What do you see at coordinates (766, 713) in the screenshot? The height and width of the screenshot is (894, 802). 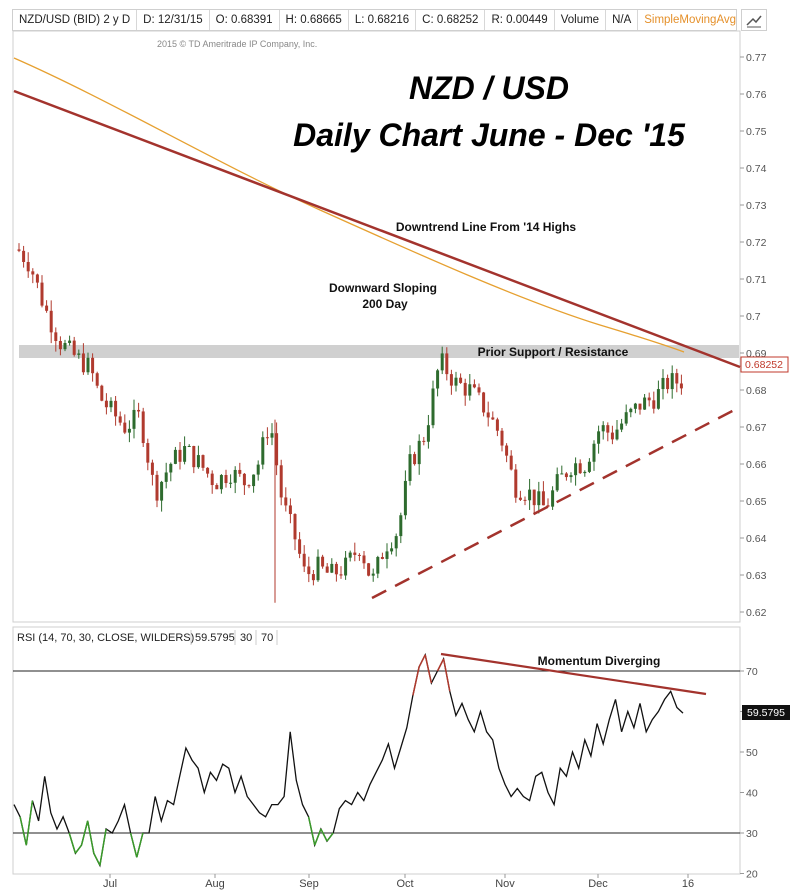 I see `rsi-last-text: 59.5795` at bounding box center [766, 713].